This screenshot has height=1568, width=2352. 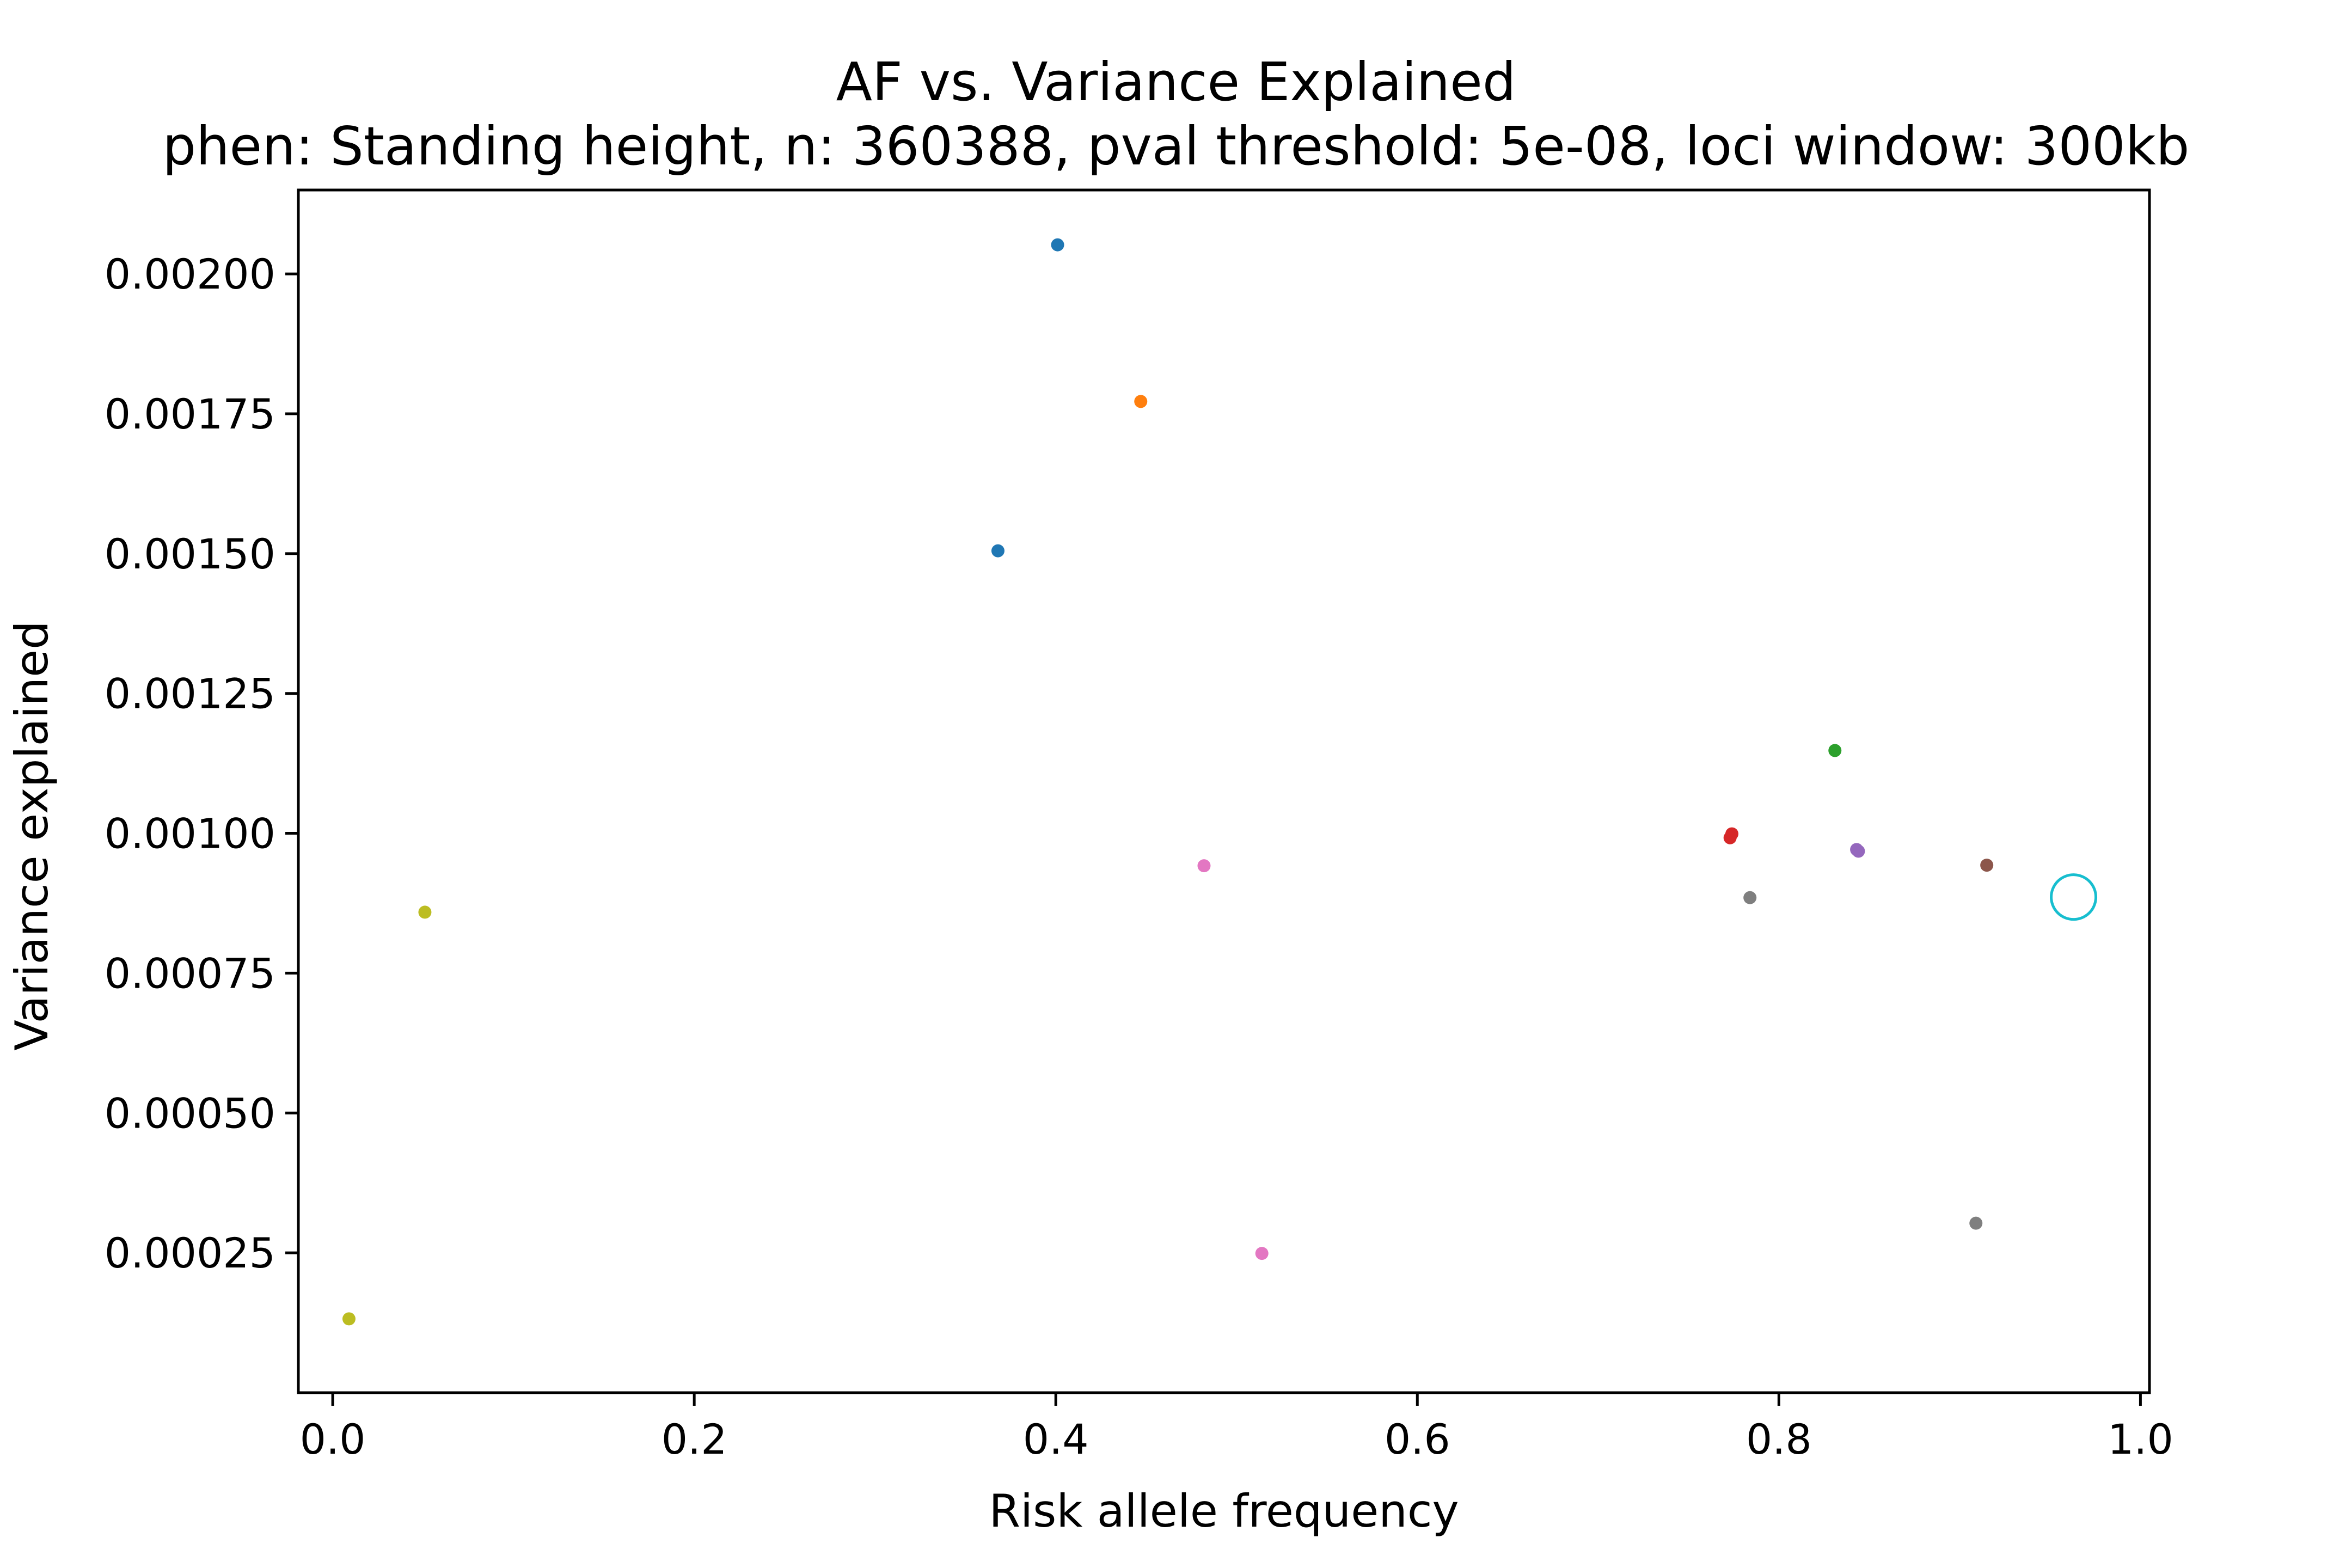 I want to click on chart-title: AF vs. Variance Explained, so click(x=1176, y=82).